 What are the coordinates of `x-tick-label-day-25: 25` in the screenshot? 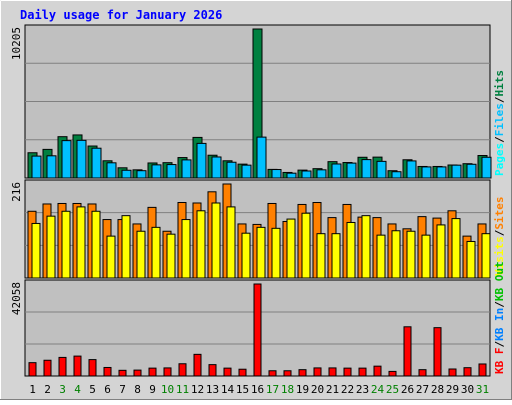 It's located at (392, 389).